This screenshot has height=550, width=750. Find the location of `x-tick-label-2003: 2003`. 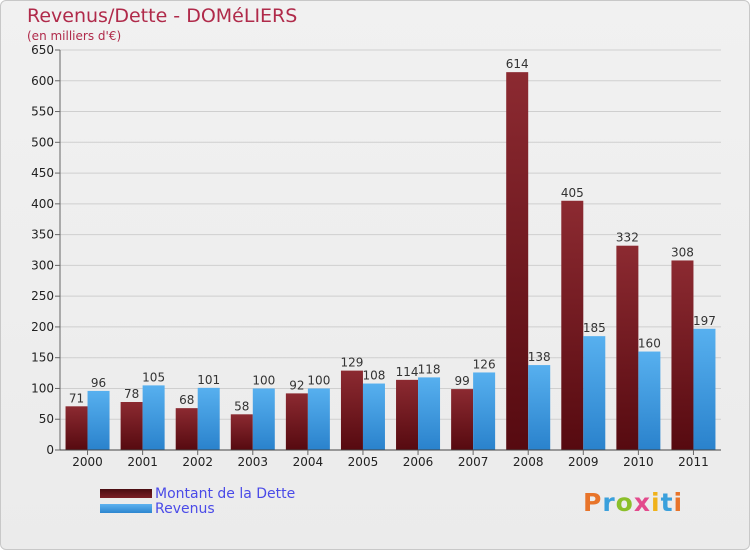

x-tick-label-2003: 2003 is located at coordinates (253, 462).